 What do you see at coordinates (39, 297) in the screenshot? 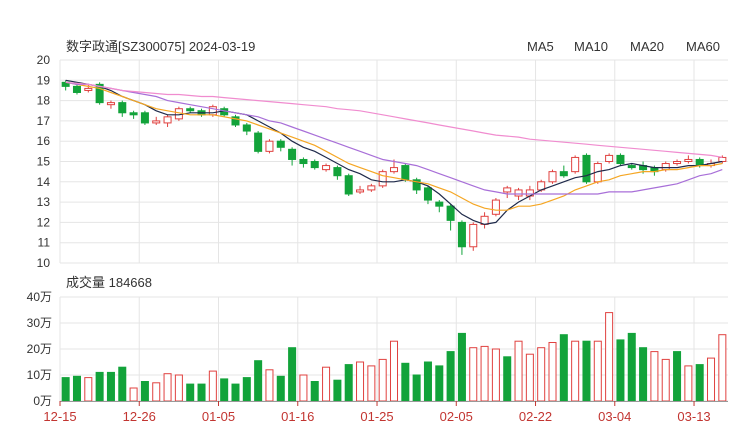
I see `volume-tick-label: 40万` at bounding box center [39, 297].